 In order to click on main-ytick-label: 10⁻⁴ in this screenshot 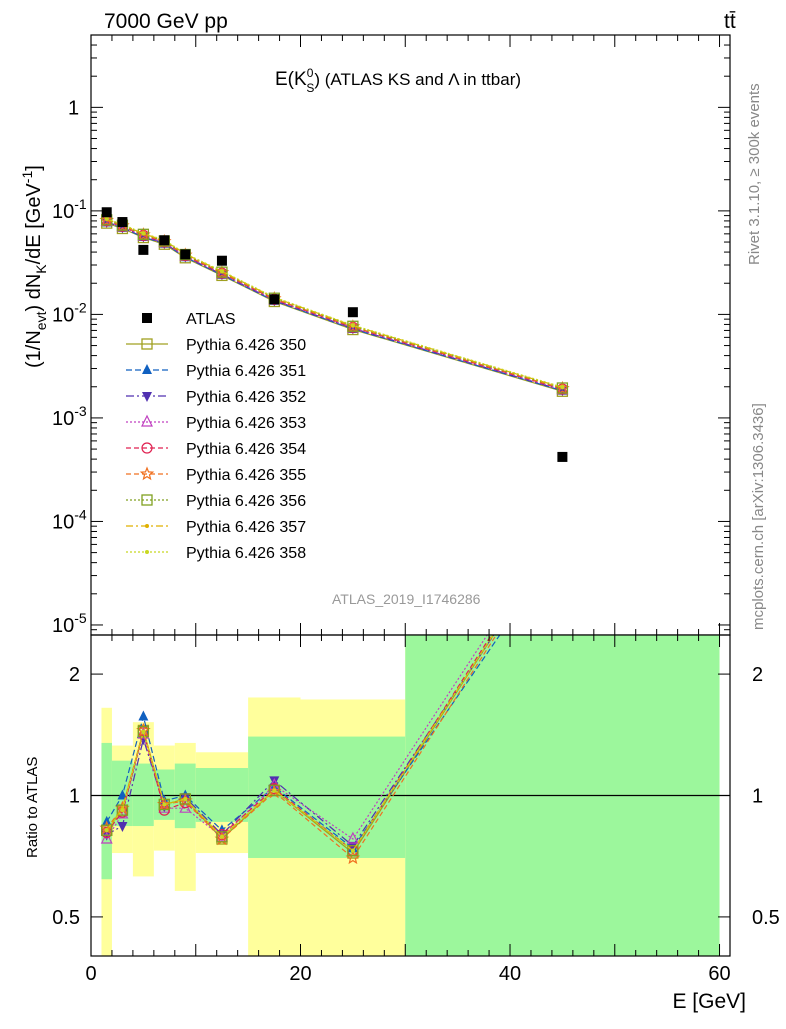, I will do `click(69, 519)`.